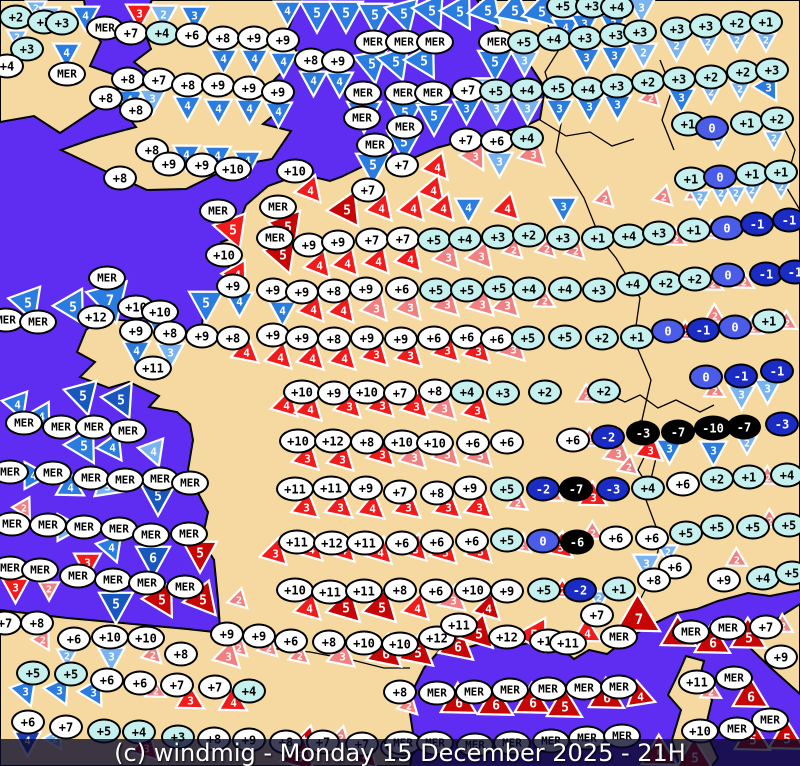  Describe the element at coordinates (786, 220) in the screenshot. I see `temperature-label: -1` at that location.